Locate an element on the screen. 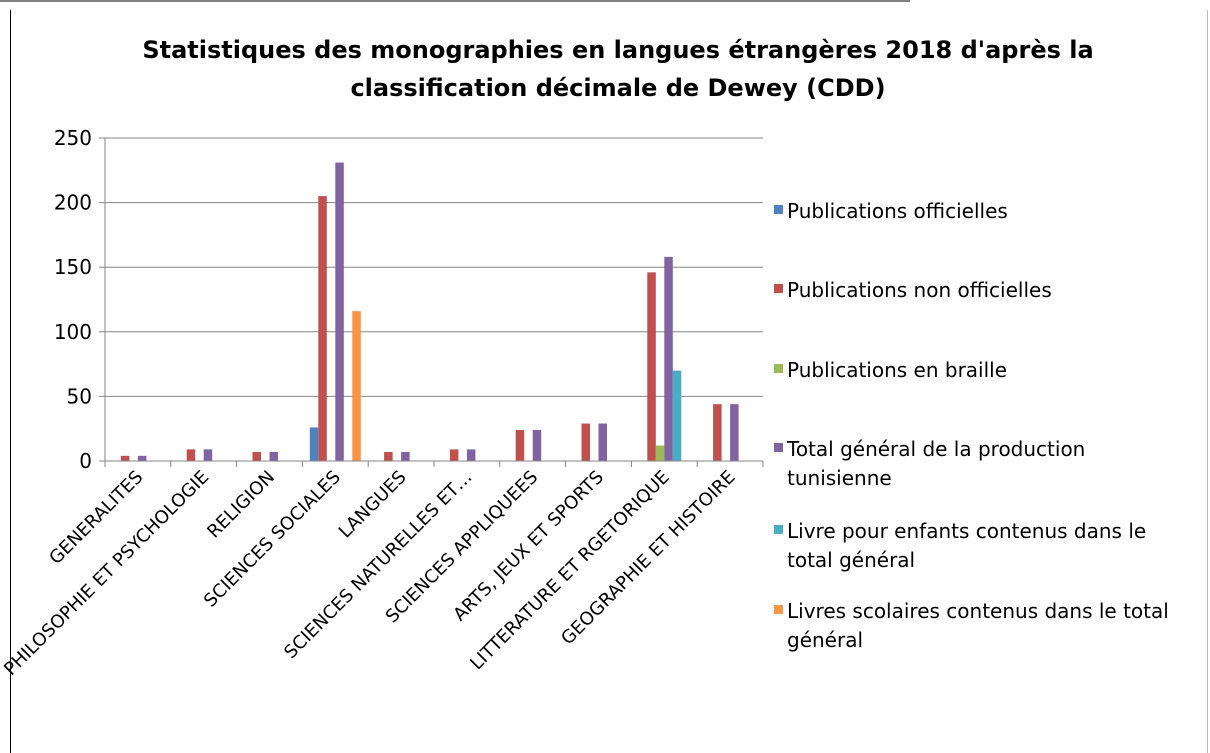 This screenshot has width=1210, height=753. y-tick-label: 100 is located at coordinates (73, 332).